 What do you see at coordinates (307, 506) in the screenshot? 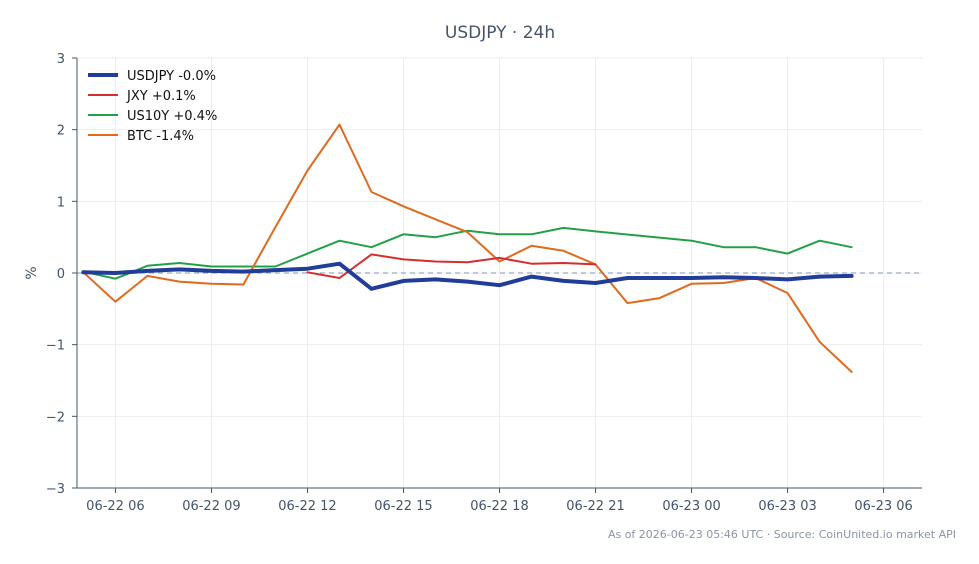
I see `x-tick-label: 06-22 12` at bounding box center [307, 506].